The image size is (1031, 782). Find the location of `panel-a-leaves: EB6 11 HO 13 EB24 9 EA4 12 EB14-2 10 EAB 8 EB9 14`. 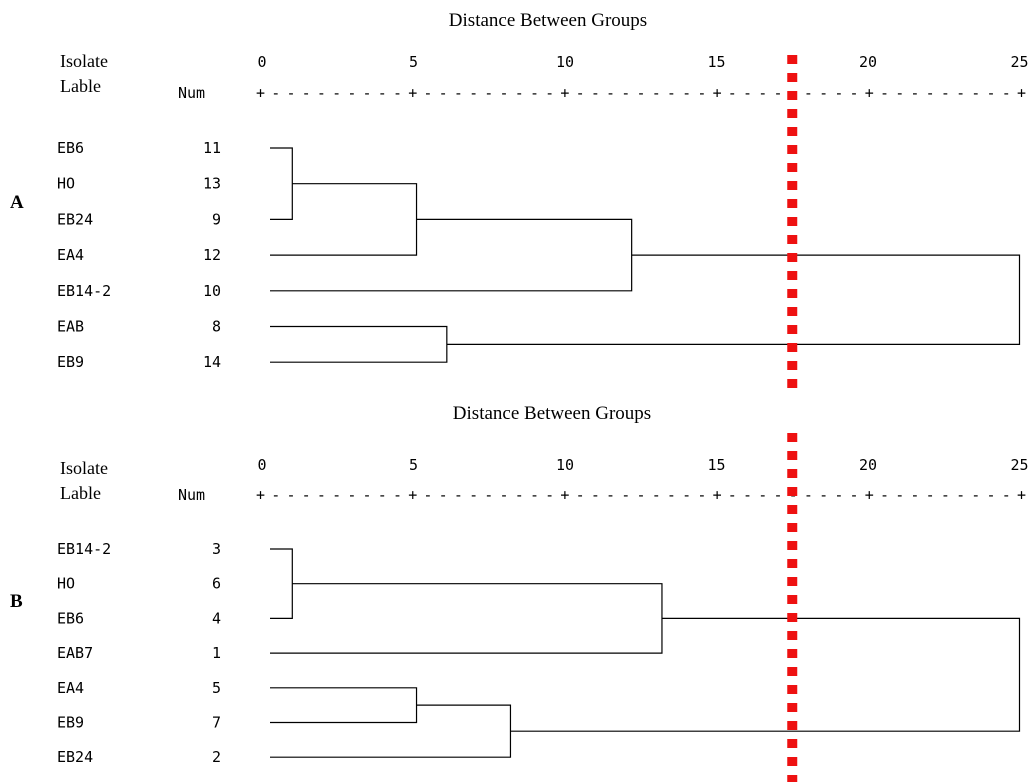

panel-a-leaves: EB6 11 HO 13 EB24 9 EA4 12 EB14-2 10 EAB 8 EB9 14 is located at coordinates (139, 255).